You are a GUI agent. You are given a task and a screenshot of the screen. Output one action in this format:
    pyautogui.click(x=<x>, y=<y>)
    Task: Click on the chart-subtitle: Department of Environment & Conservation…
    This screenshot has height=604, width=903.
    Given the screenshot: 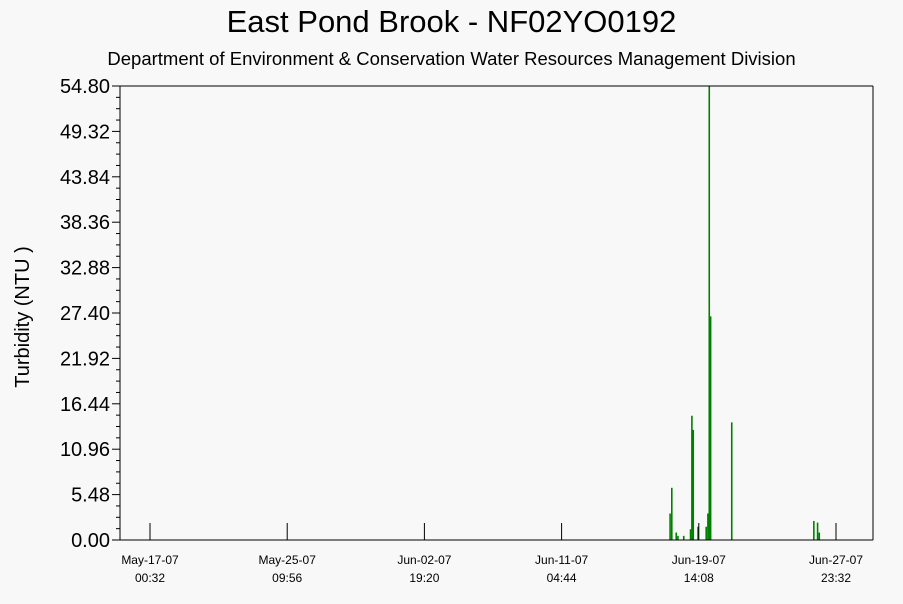 What is the action you would take?
    pyautogui.click(x=451, y=58)
    